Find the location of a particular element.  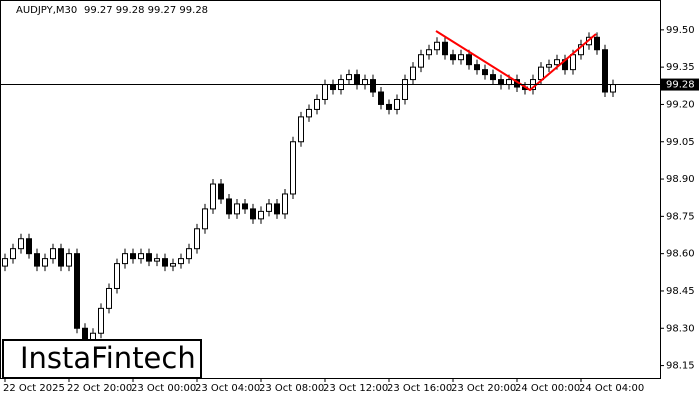

y-tick-label: 98.60 is located at coordinates (680, 254).